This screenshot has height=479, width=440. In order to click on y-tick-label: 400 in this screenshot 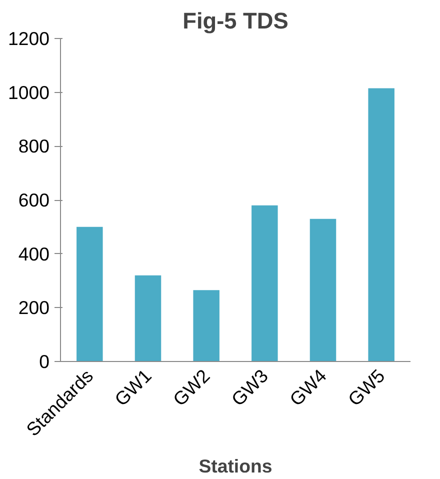, I will do `click(34, 253)`.